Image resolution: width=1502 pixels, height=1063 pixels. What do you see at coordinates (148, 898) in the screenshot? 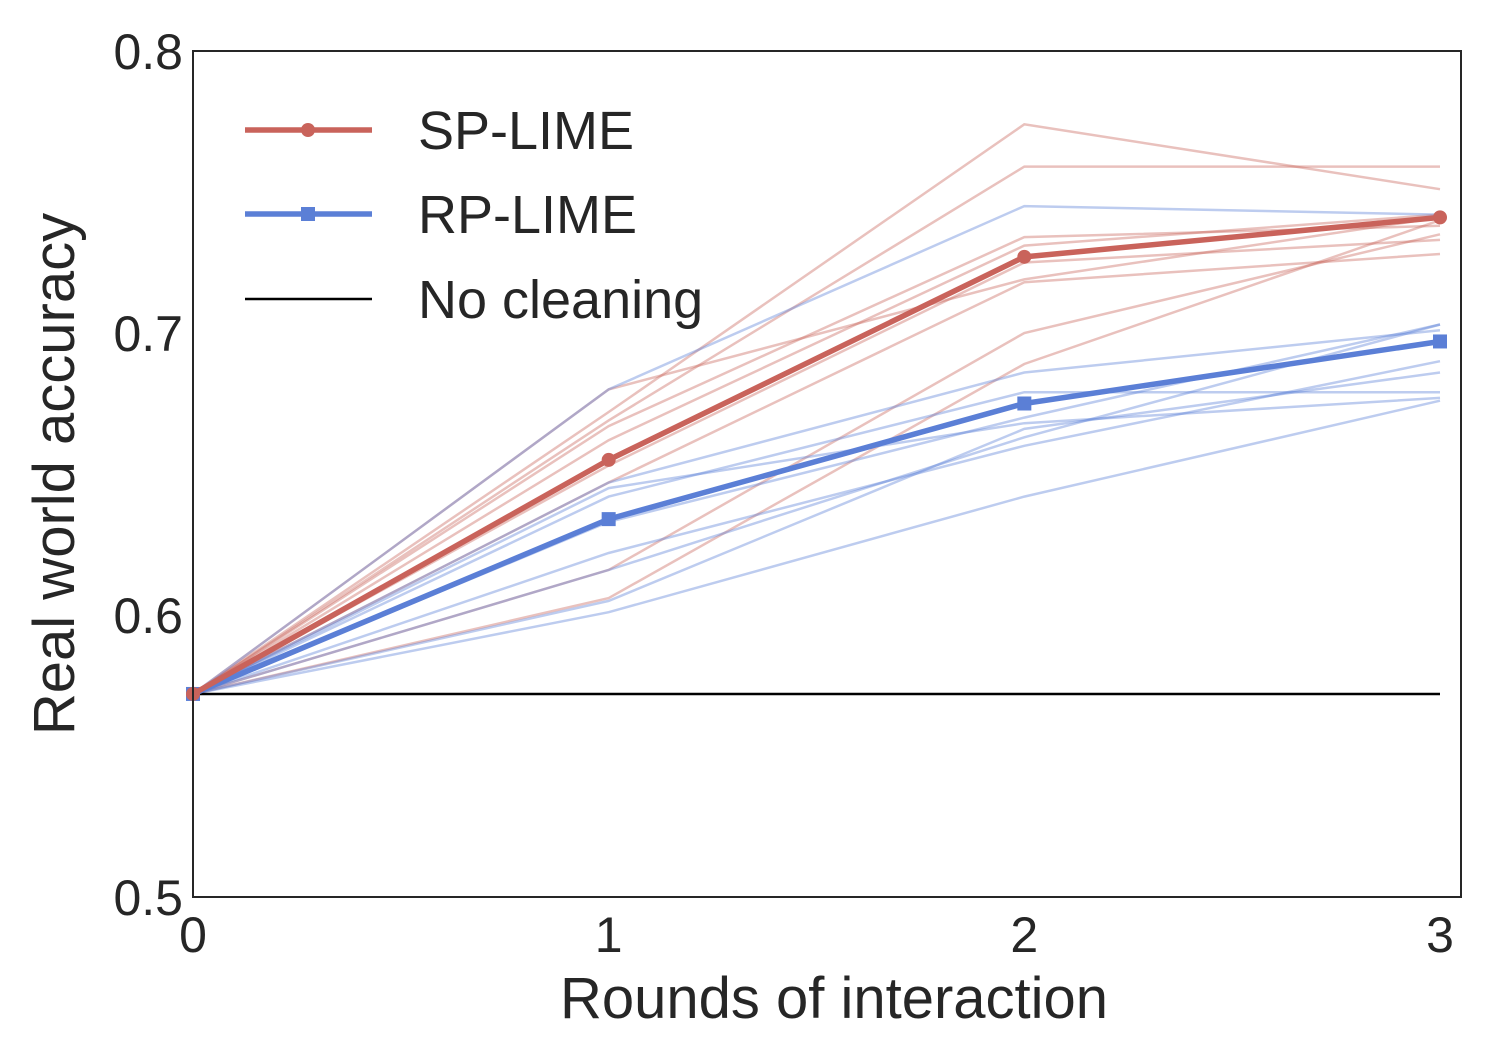
I see `y-tick-label-0: 0.5` at bounding box center [148, 898].